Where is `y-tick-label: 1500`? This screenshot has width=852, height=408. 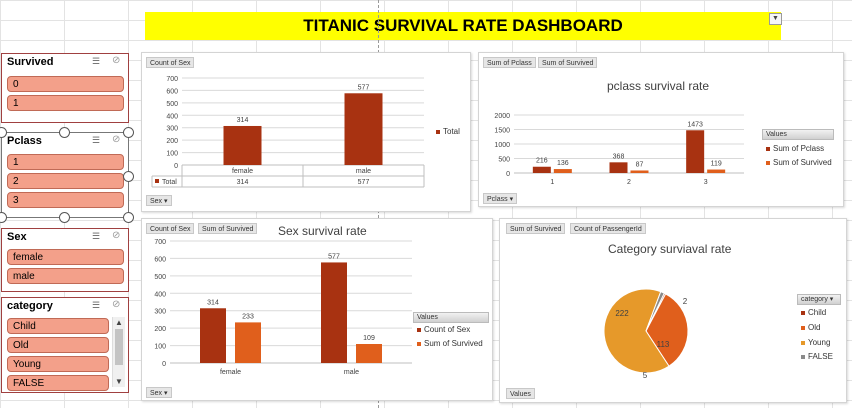 y-tick-label: 1500 is located at coordinates (502, 131).